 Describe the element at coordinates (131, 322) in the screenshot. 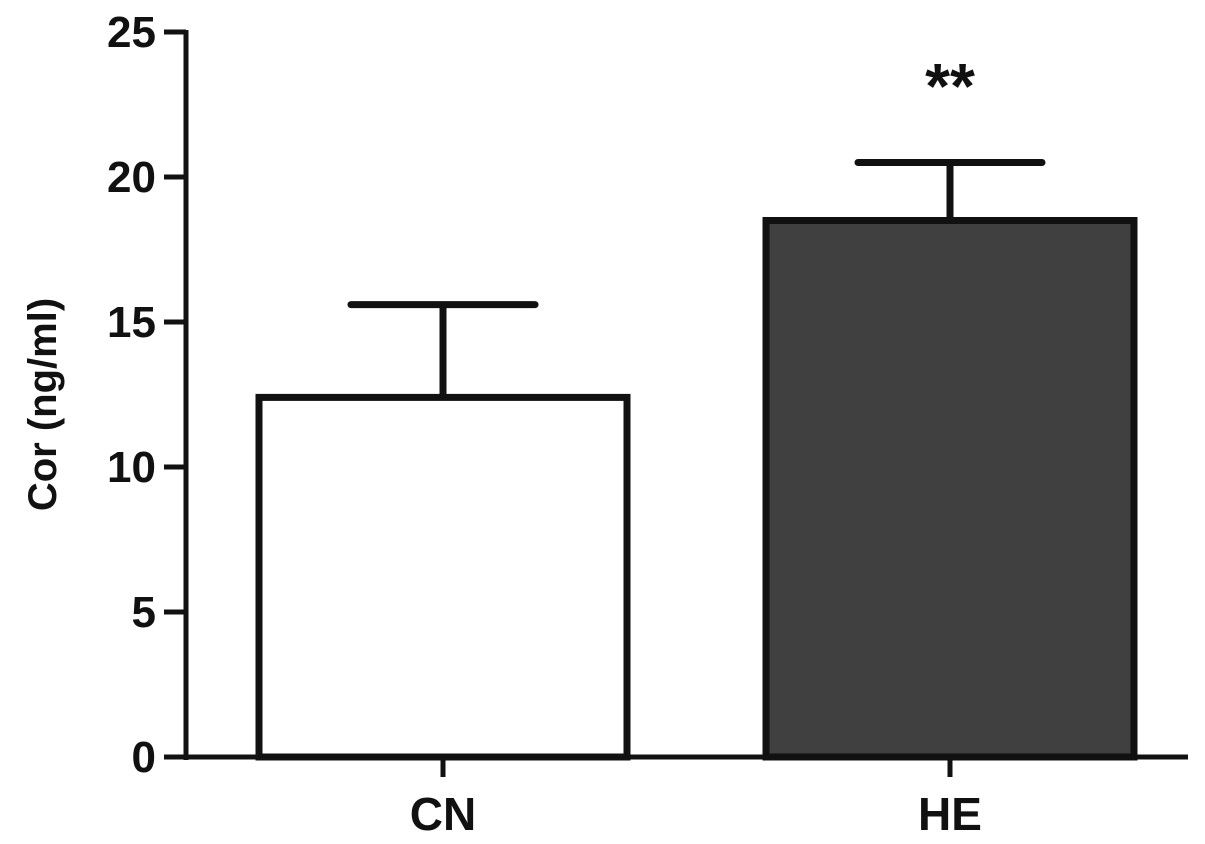

I see `y-tick-label: 15` at that location.